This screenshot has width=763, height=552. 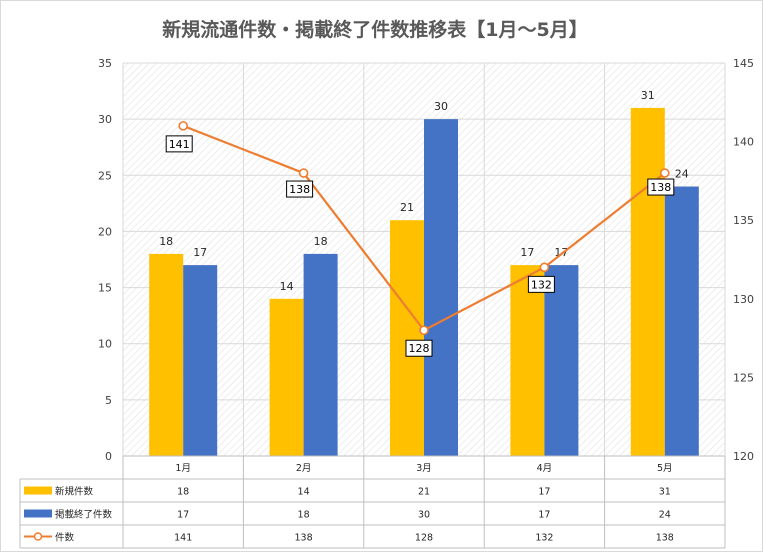 I want to click on table-cell: 132, so click(x=544, y=538).